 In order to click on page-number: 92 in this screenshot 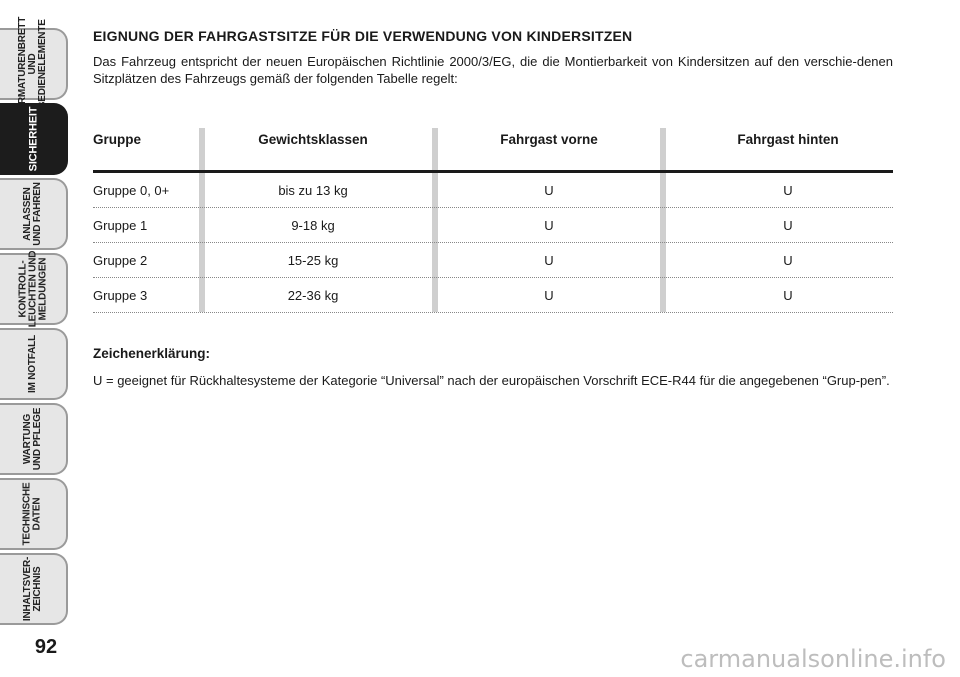, I will do `click(46, 647)`.